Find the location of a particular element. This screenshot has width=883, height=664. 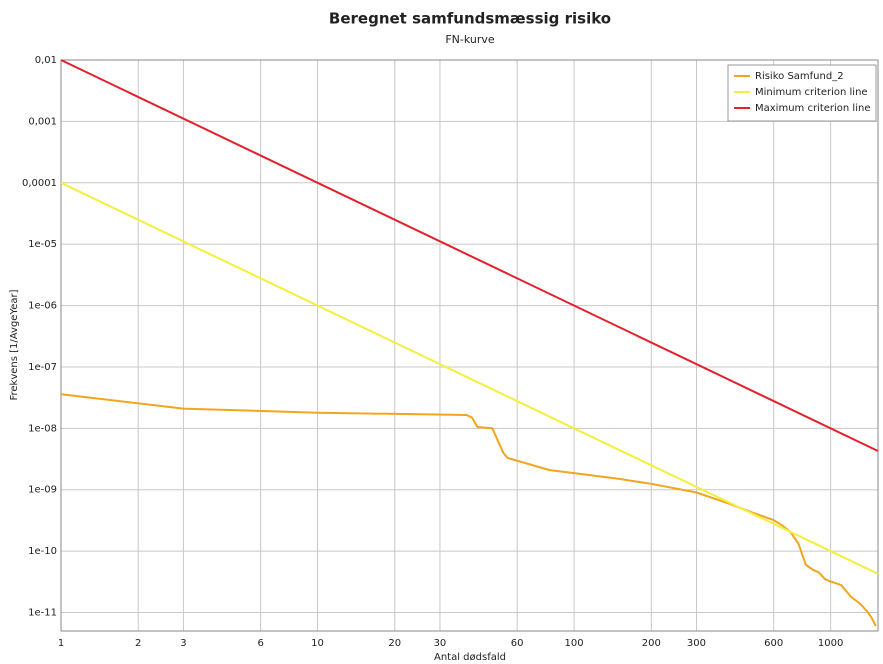

y-tick-label: 1e-11 is located at coordinates (42, 613).